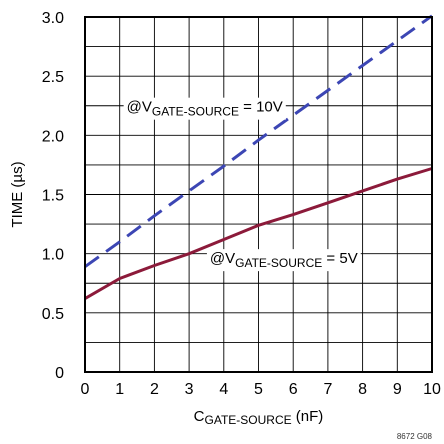 The image size is (444, 444). I want to click on y-tick-labels: 0 0.5 1.0 1.5 2.0 2.5 3.0, so click(53, 196).